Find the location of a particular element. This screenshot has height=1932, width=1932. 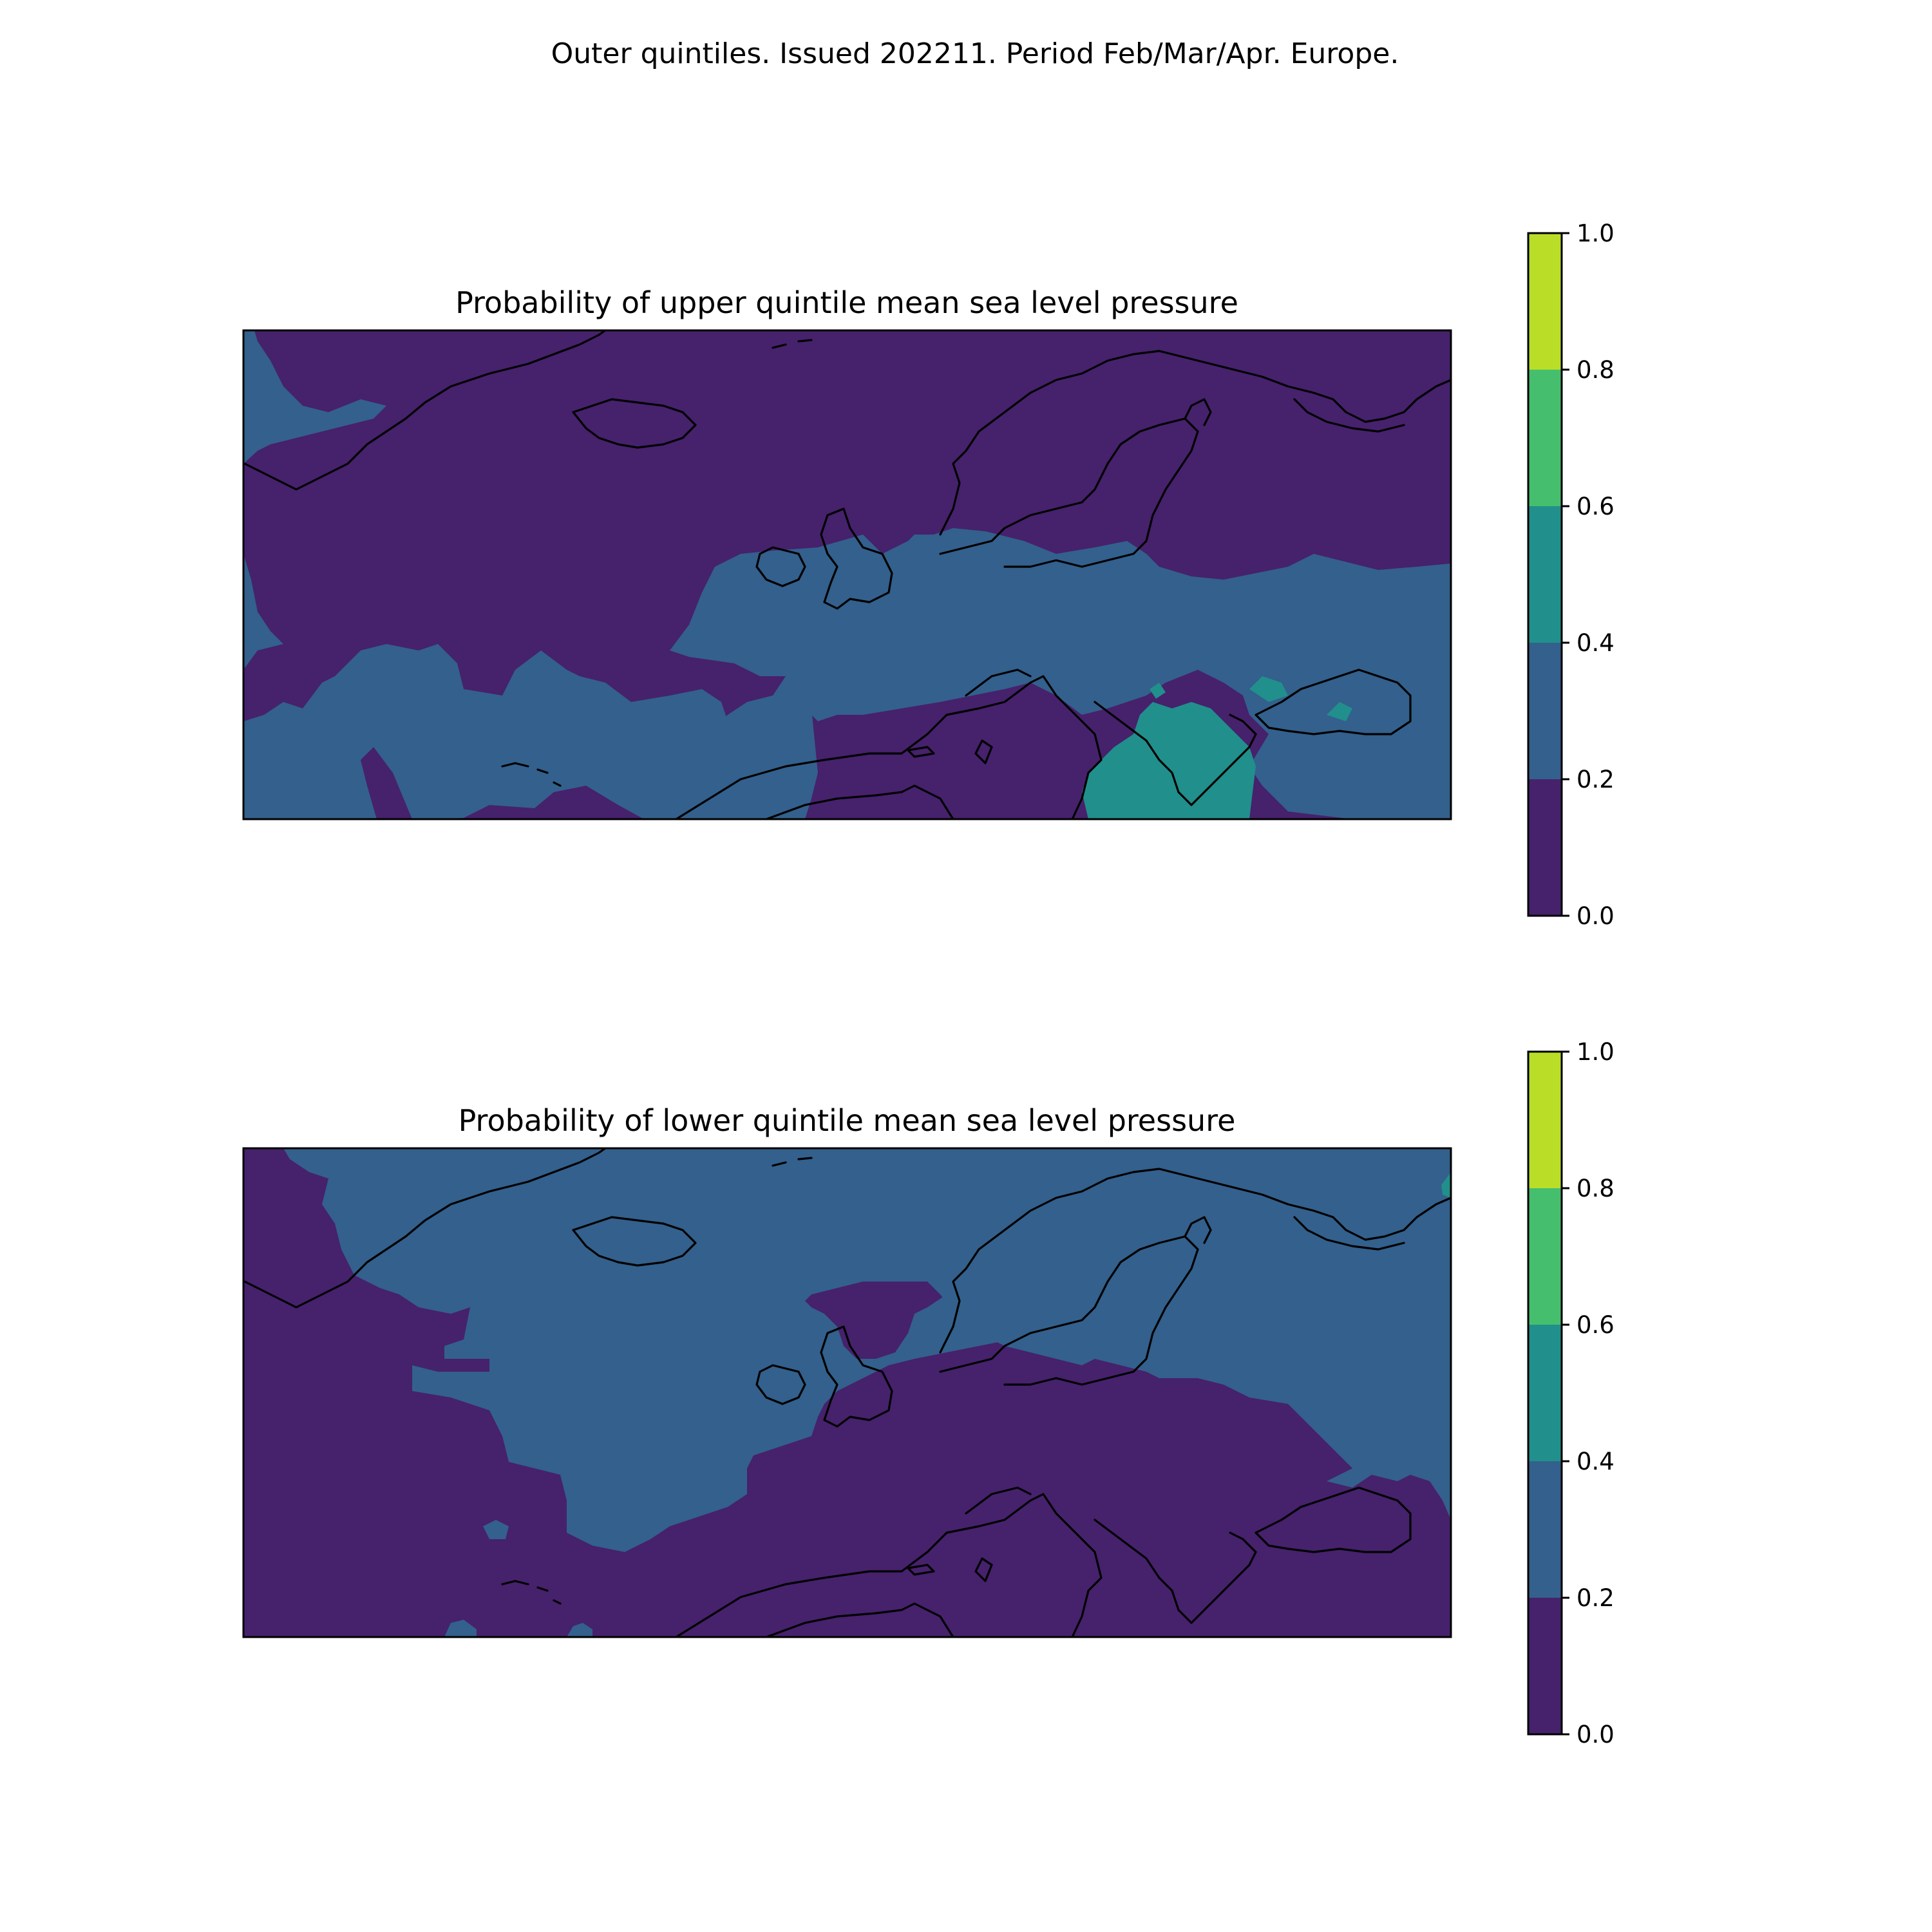

map-upper-region-0-2-0-4-south is located at coordinates (485, 731).